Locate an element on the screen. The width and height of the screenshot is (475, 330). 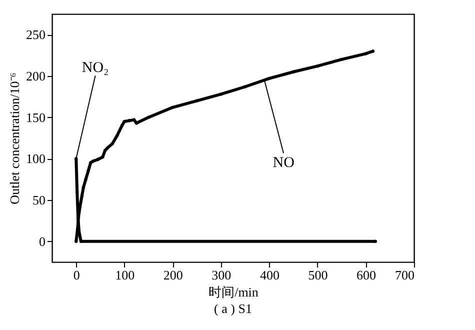
y-tick-label: 150 is located at coordinates (36, 117).